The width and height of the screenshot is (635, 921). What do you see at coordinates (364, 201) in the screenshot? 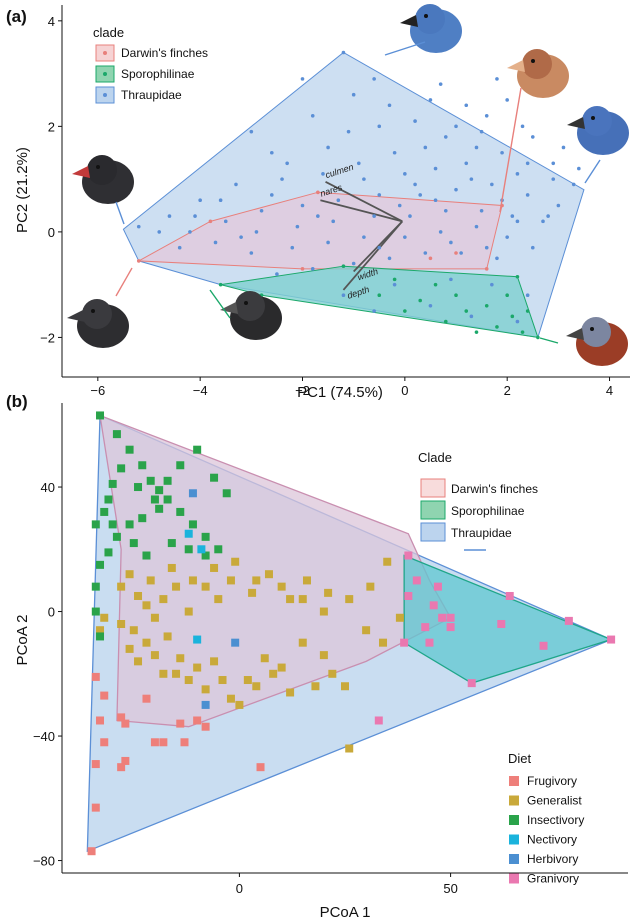
I see `vector-culmen` at bounding box center [364, 201].